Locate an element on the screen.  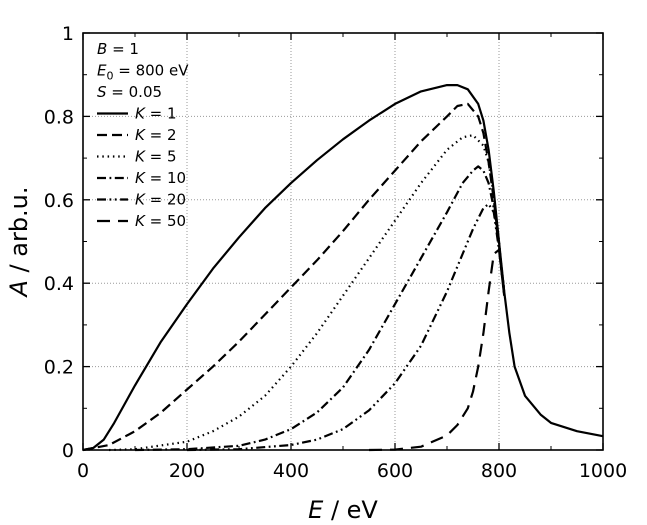
y-tick-label: 0 is located at coordinates (68, 451).